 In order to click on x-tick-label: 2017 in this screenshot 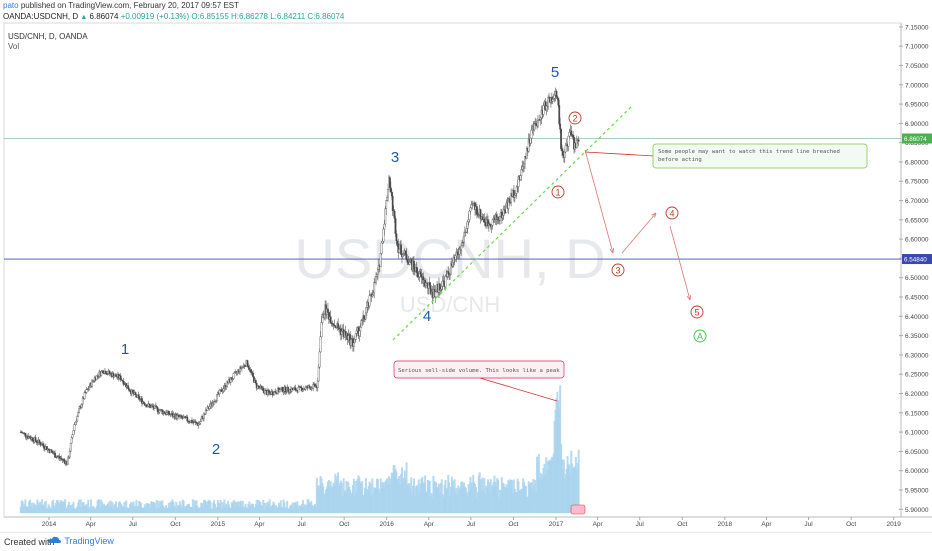, I will do `click(556, 524)`.